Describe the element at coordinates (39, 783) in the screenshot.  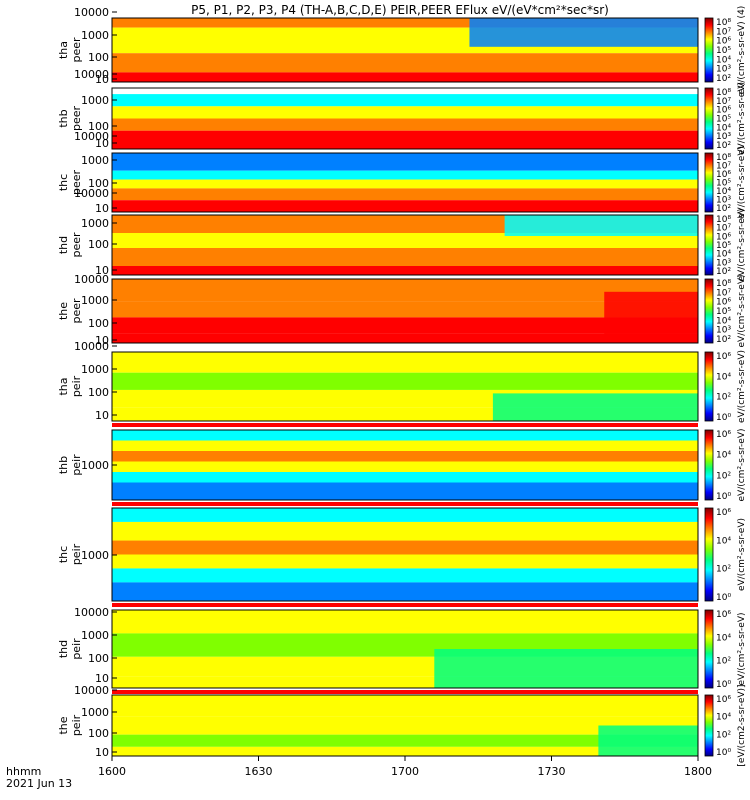
I see `date-label: 2021 Jun 13` at that location.